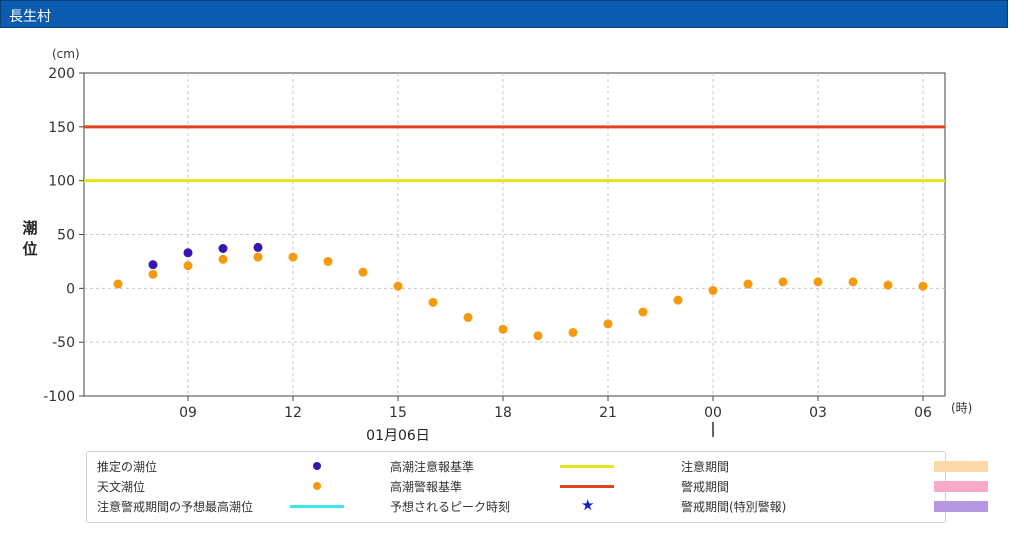 The height and width of the screenshot is (535, 1024). Describe the element at coordinates (503, 413) in the screenshot. I see `x-tick-label: 18` at that location.